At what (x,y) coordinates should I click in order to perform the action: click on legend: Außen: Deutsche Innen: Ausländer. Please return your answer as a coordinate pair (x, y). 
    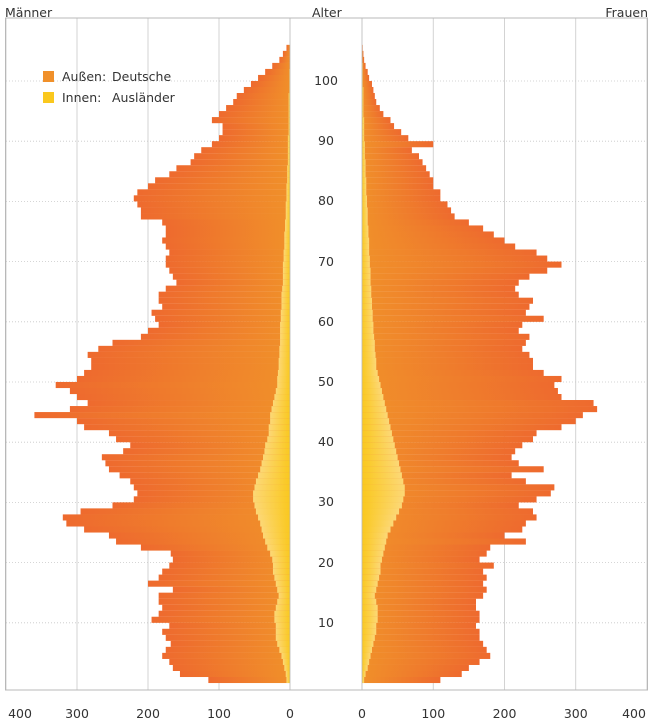
    Looking at the image, I should click on (109, 87).